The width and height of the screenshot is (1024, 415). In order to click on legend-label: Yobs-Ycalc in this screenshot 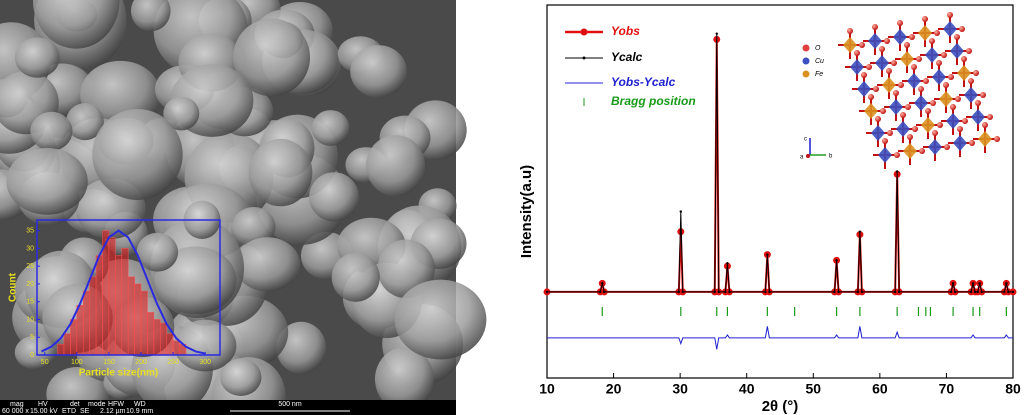, I will do `click(643, 82)`.